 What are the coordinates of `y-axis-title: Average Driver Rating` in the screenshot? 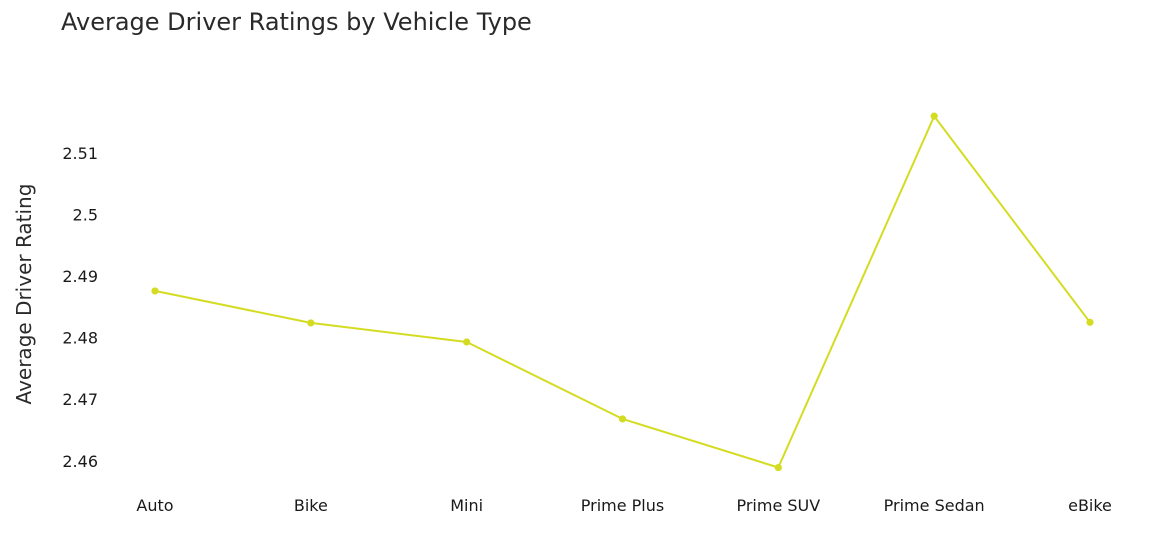 It's located at (24, 294).